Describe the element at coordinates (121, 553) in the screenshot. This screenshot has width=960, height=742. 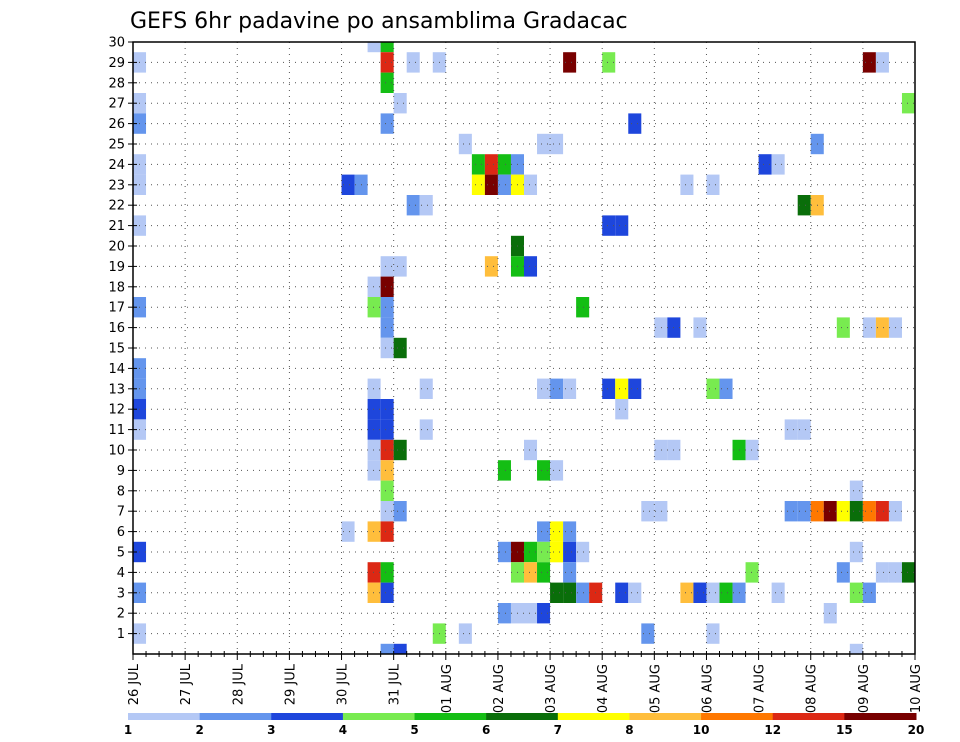
I see `y-tick-label-5: 5` at that location.